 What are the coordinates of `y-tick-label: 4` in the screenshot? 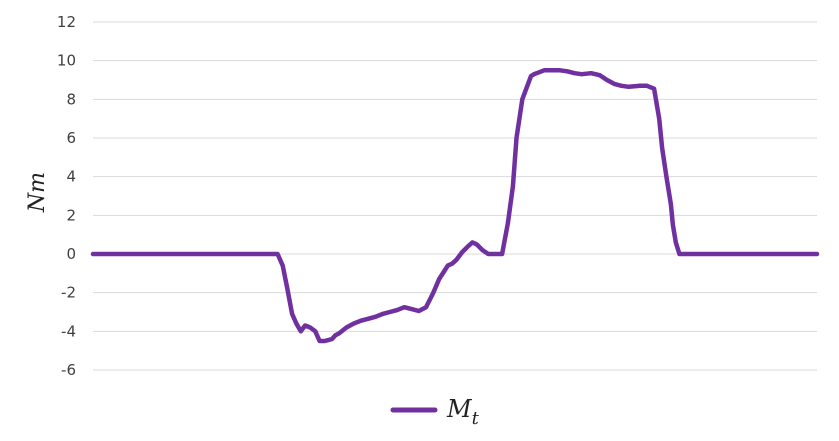 It's located at (71, 177).